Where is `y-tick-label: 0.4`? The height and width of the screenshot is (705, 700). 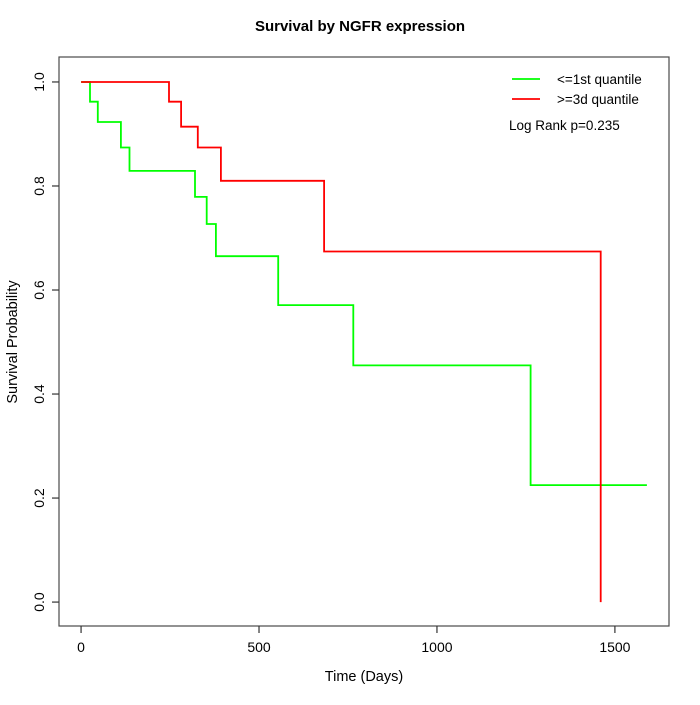
y-tick-label: 0.4 is located at coordinates (39, 394).